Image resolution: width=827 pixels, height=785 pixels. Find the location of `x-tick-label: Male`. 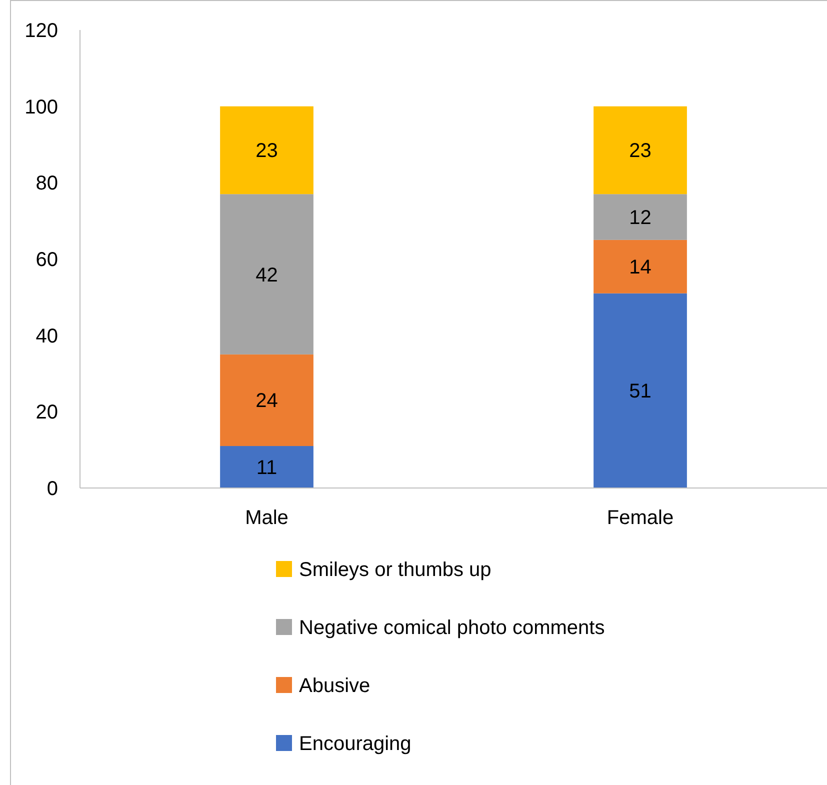

x-tick-label: Male is located at coordinates (266, 518).